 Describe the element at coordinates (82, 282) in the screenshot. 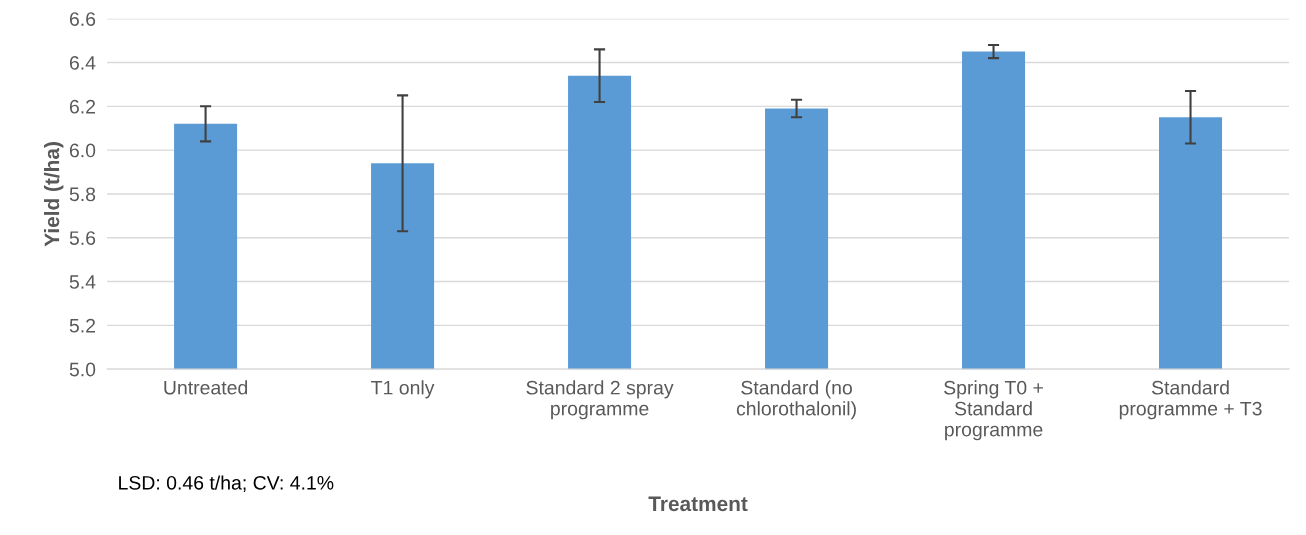

I see `y-tick-label: 5.4` at that location.